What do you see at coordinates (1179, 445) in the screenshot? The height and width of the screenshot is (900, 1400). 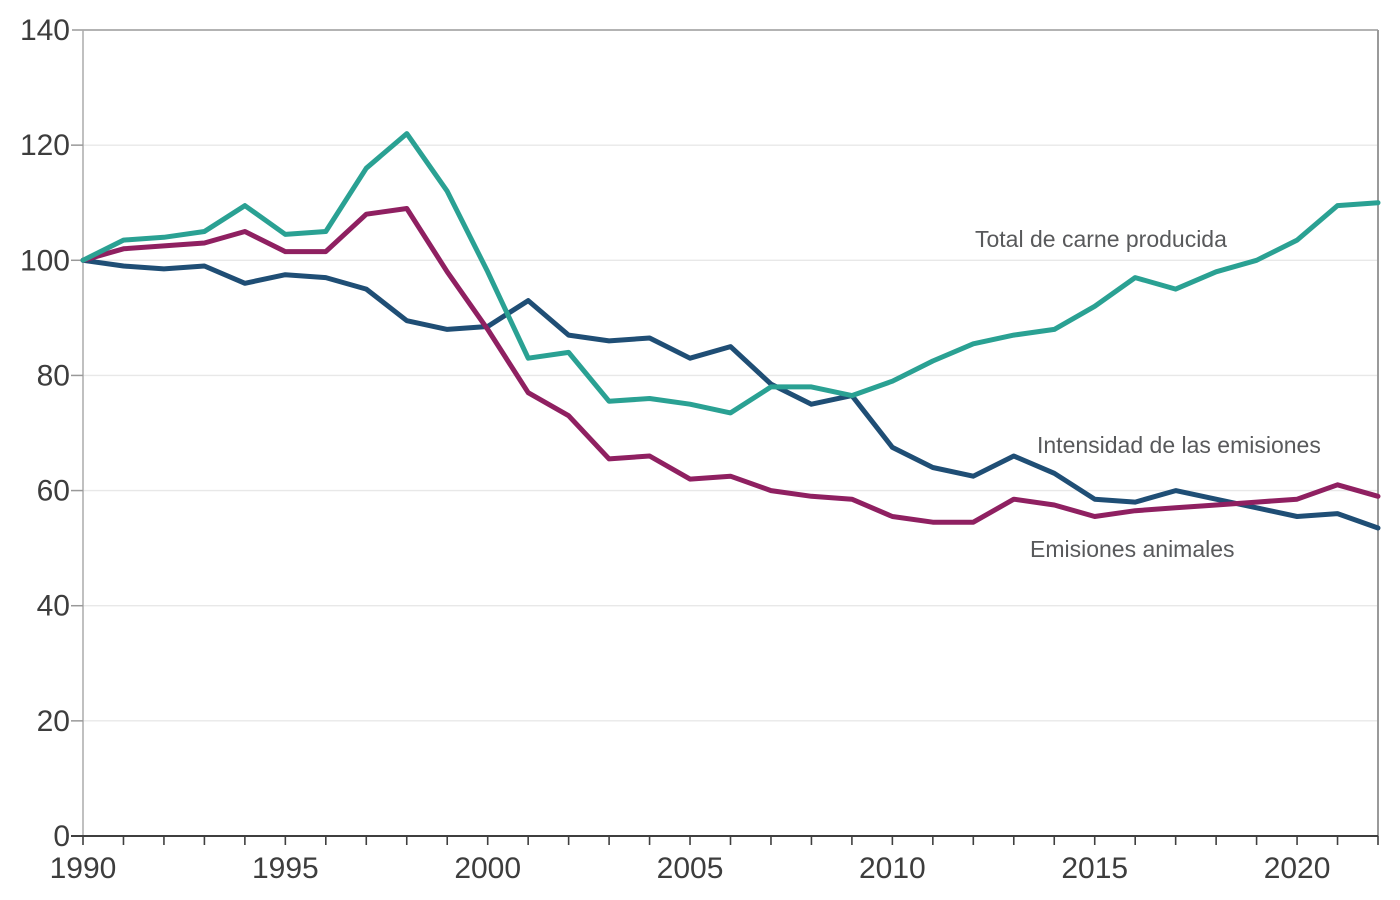 I see `series-label-intensidad-de-las-emisiones: Intensidad de las emisiones` at bounding box center [1179, 445].